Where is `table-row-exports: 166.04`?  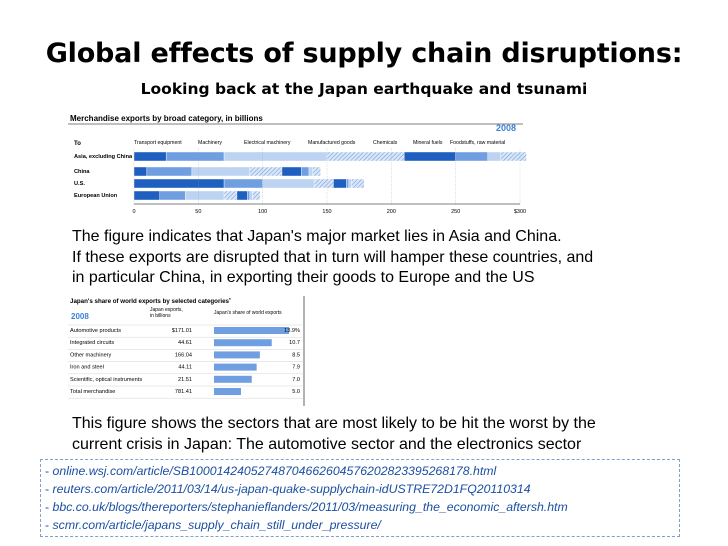 table-row-exports: 166.04 is located at coordinates (183, 355).